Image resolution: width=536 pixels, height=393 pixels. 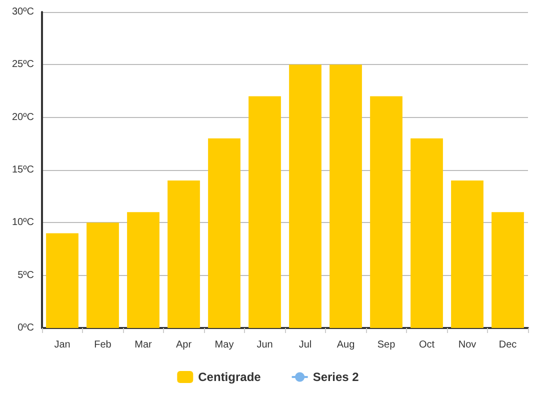 I want to click on y-tick-label: 0ºC, so click(x=26, y=328).